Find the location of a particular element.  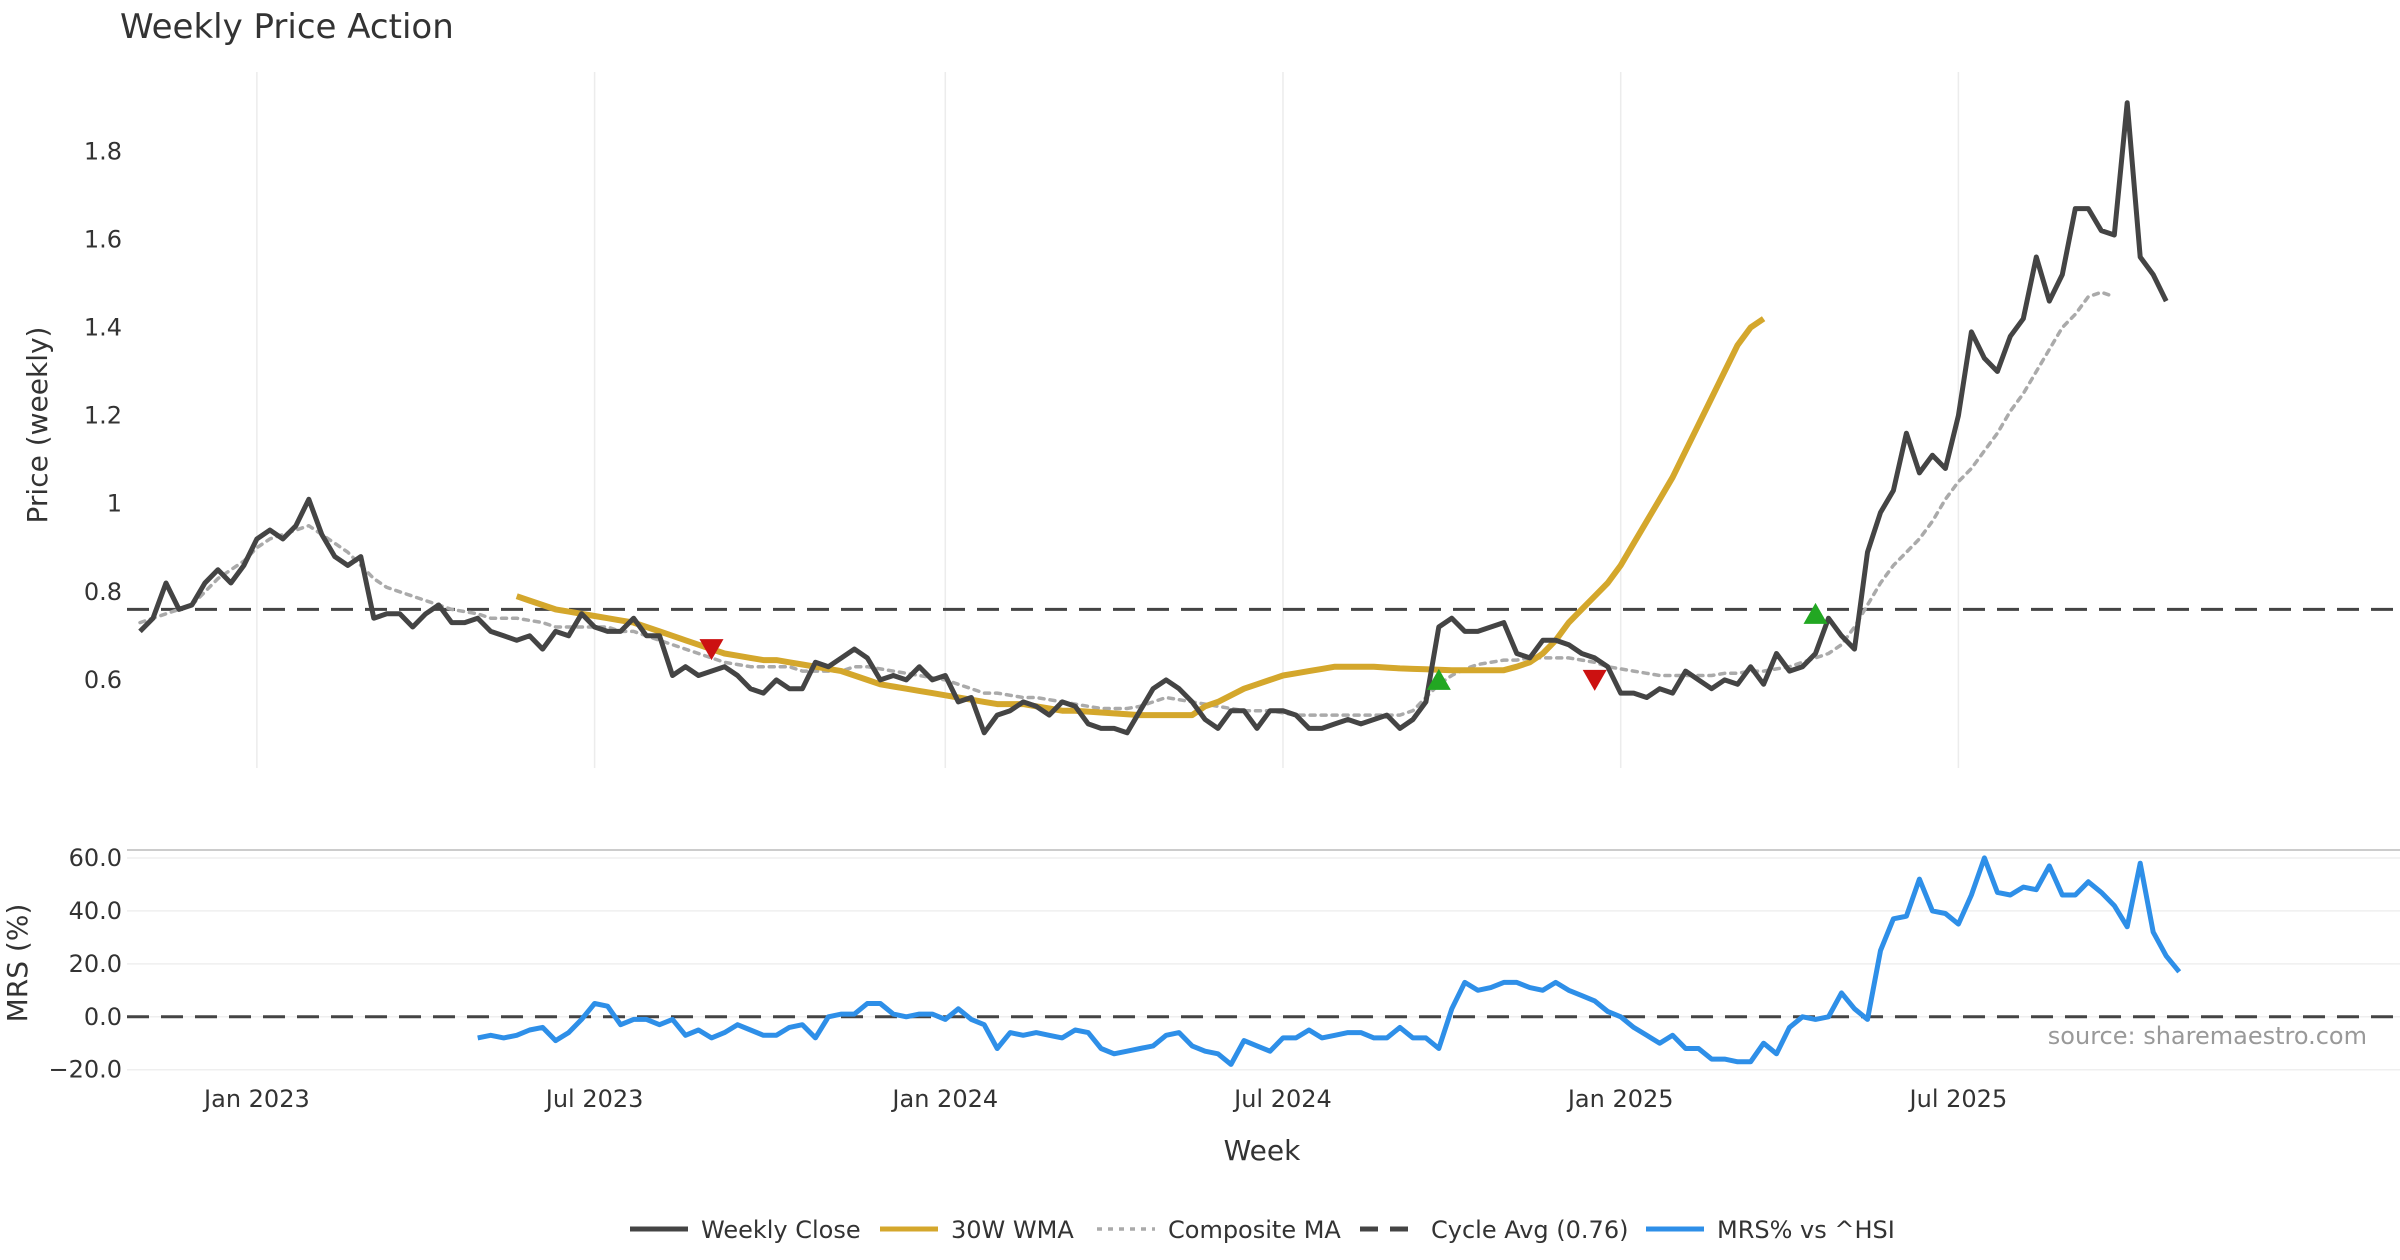

price-y-ticks: 0.6 0.8 1 1.2 1.4 1.6 1.8 is located at coordinates (103, 415).